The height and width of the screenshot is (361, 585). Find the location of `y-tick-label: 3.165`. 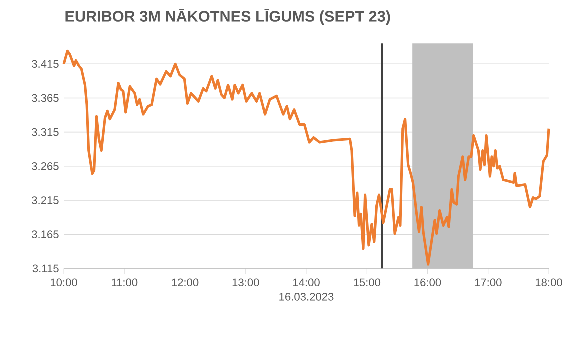

y-tick-label: 3.165 is located at coordinates (45, 234).